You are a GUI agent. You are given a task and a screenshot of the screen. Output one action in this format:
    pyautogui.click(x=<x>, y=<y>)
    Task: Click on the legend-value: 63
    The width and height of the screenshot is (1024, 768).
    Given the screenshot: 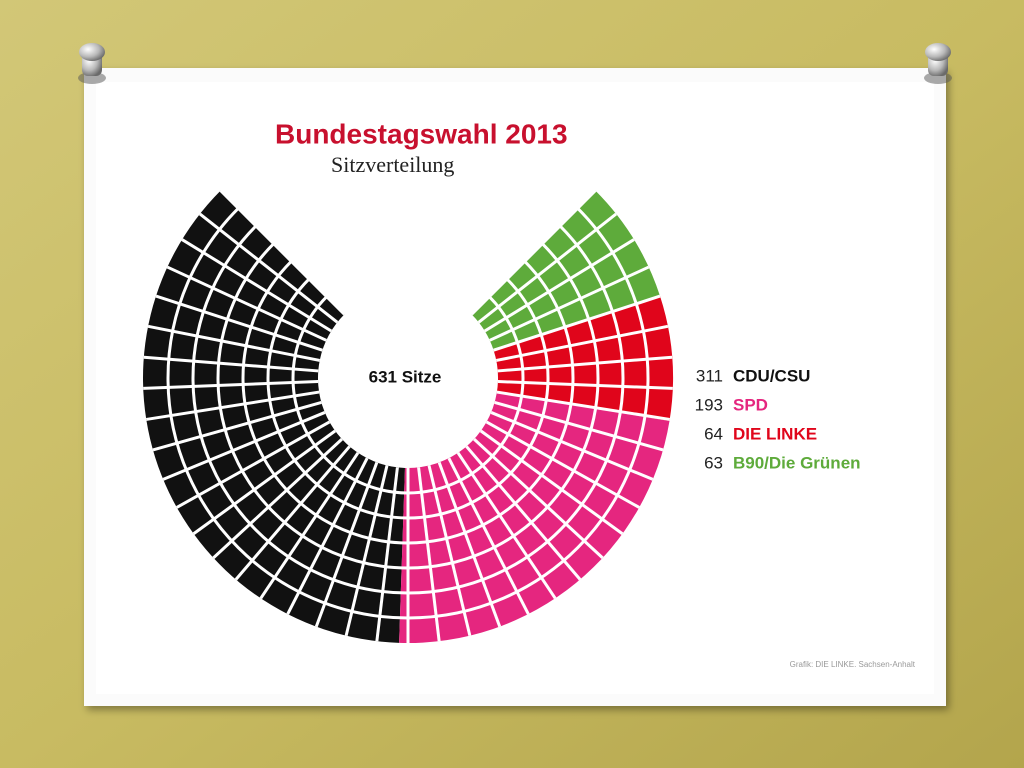 What is the action you would take?
    pyautogui.click(x=713, y=462)
    